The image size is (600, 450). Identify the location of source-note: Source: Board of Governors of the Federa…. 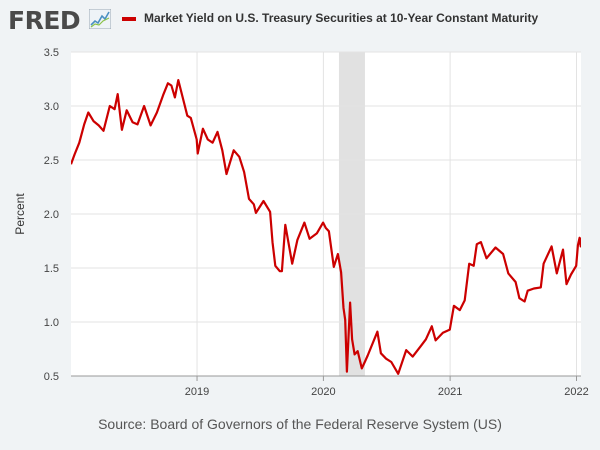
(300, 424).